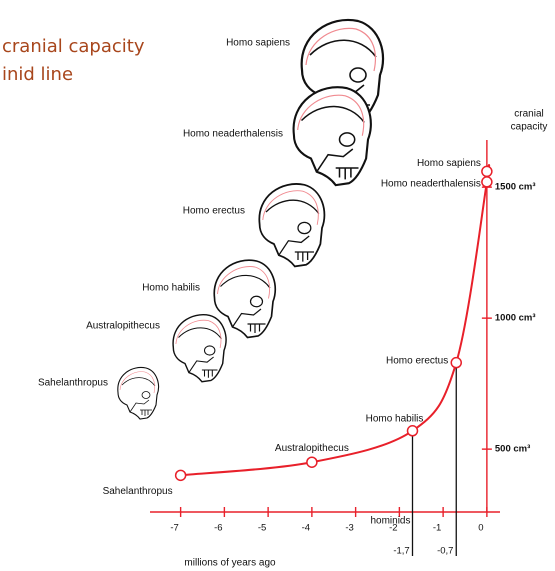 The image size is (555, 571). Describe the element at coordinates (233, 134) in the screenshot. I see `skull-label: Homo neaderthalensis` at that location.